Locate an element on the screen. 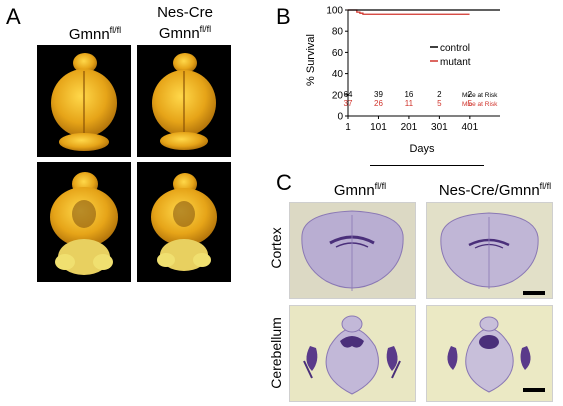 The width and height of the screenshot is (563, 406). risk-value-mutant: 26 is located at coordinates (378, 103).